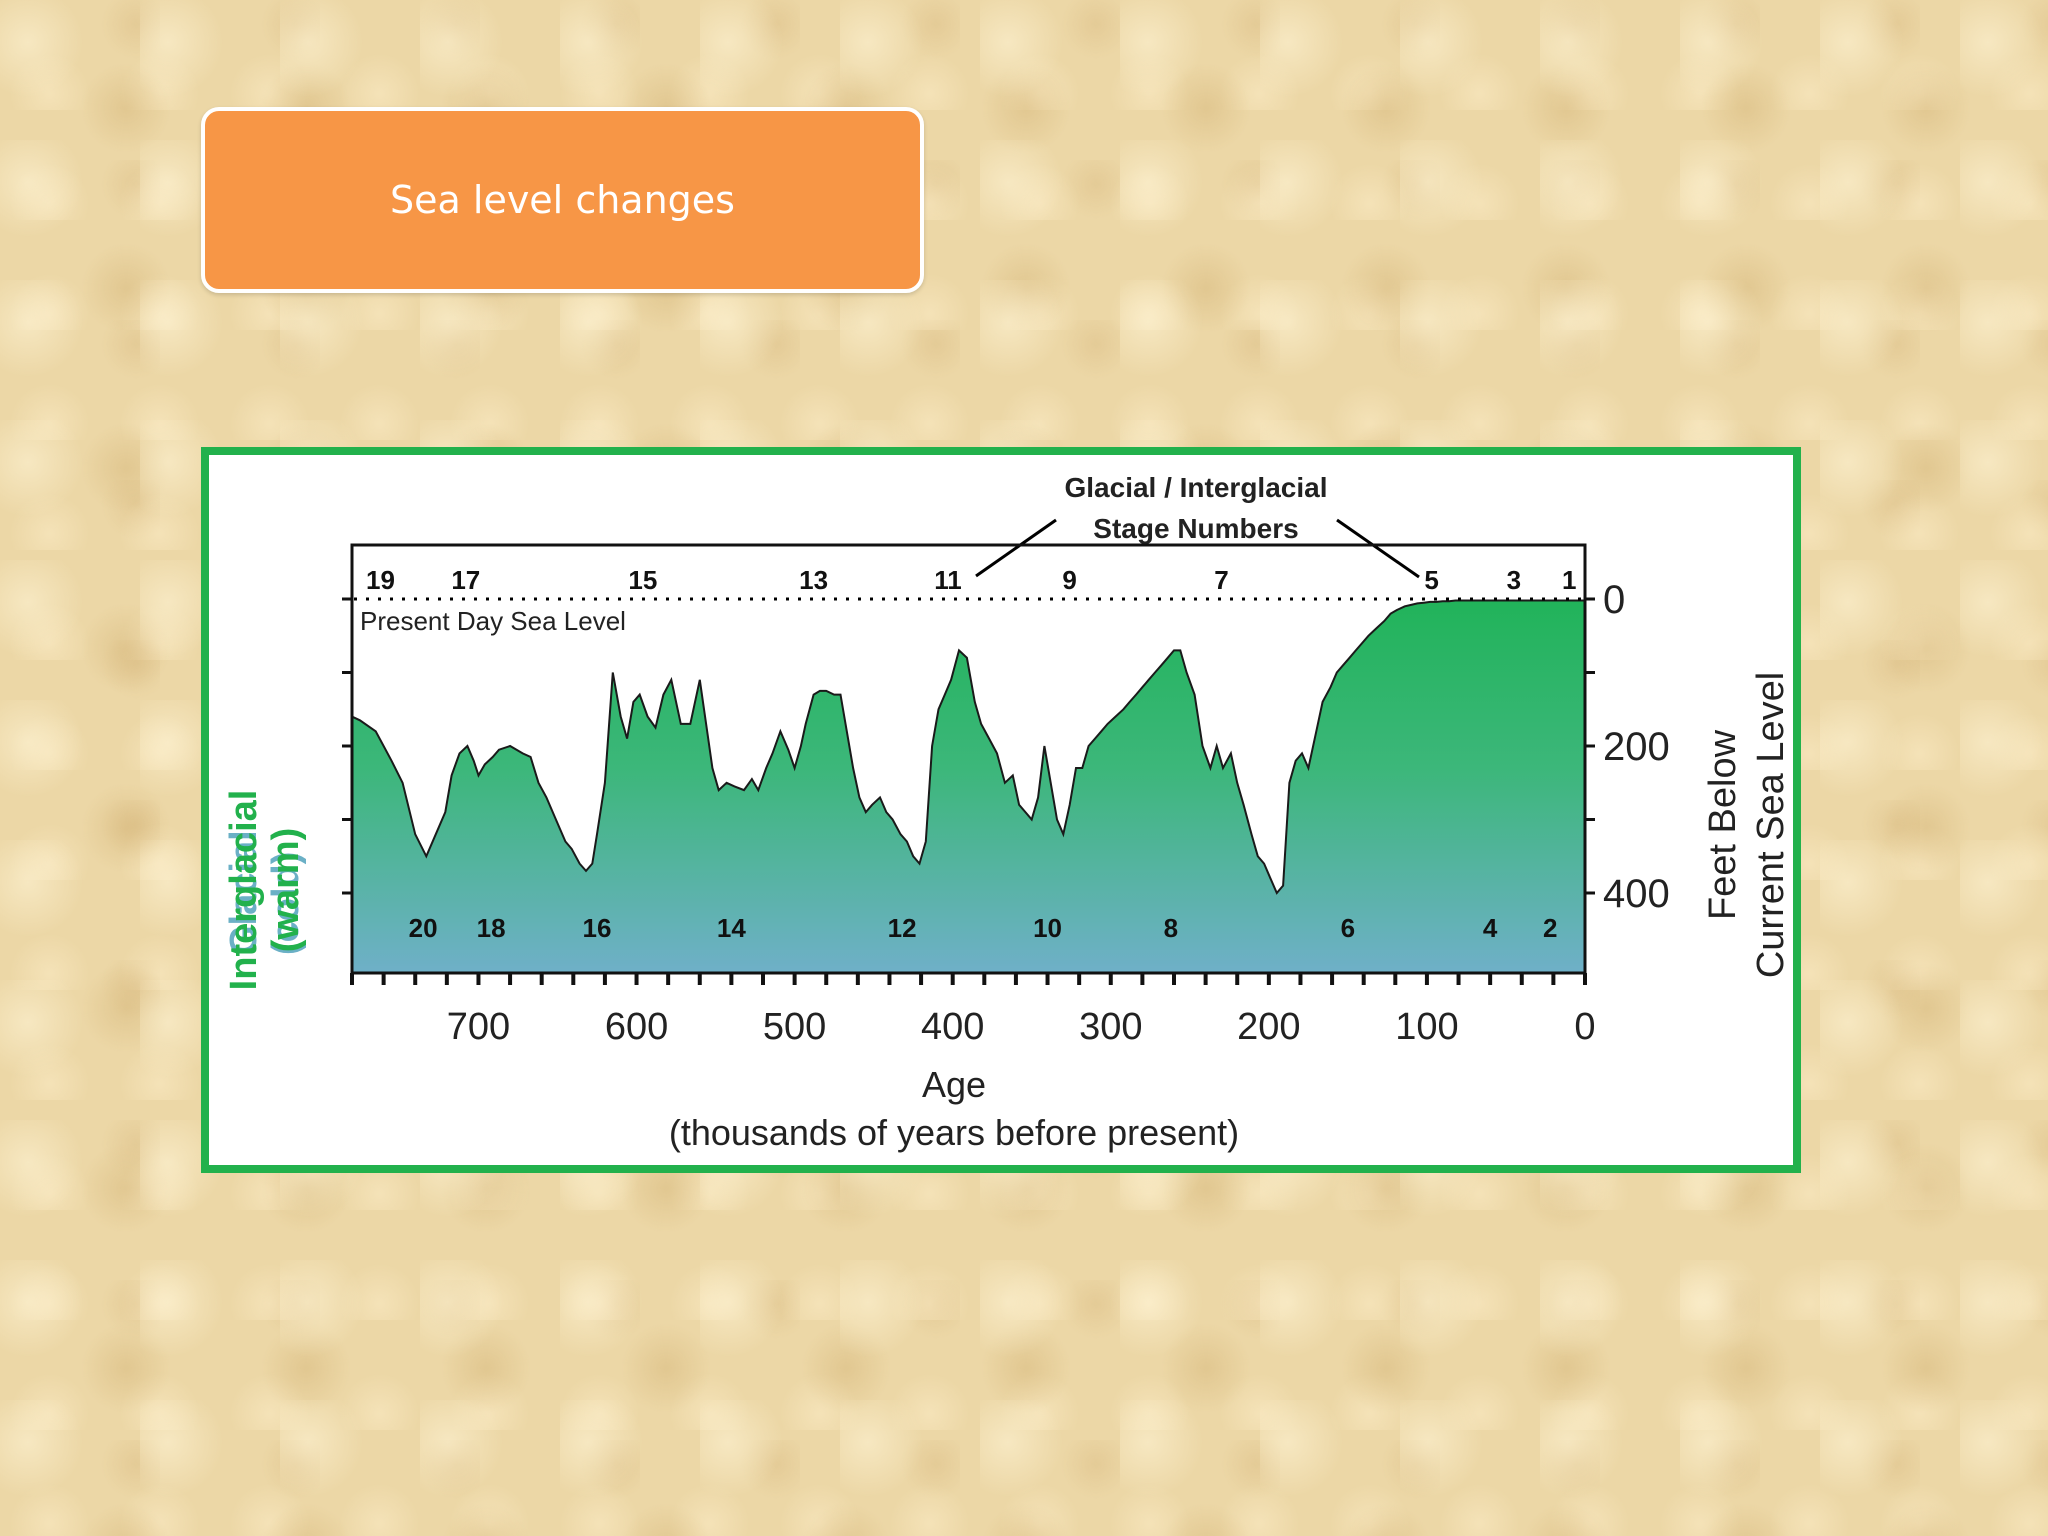 This screenshot has width=2048, height=1536. I want to click on title-pointer-right, so click(1378, 548).